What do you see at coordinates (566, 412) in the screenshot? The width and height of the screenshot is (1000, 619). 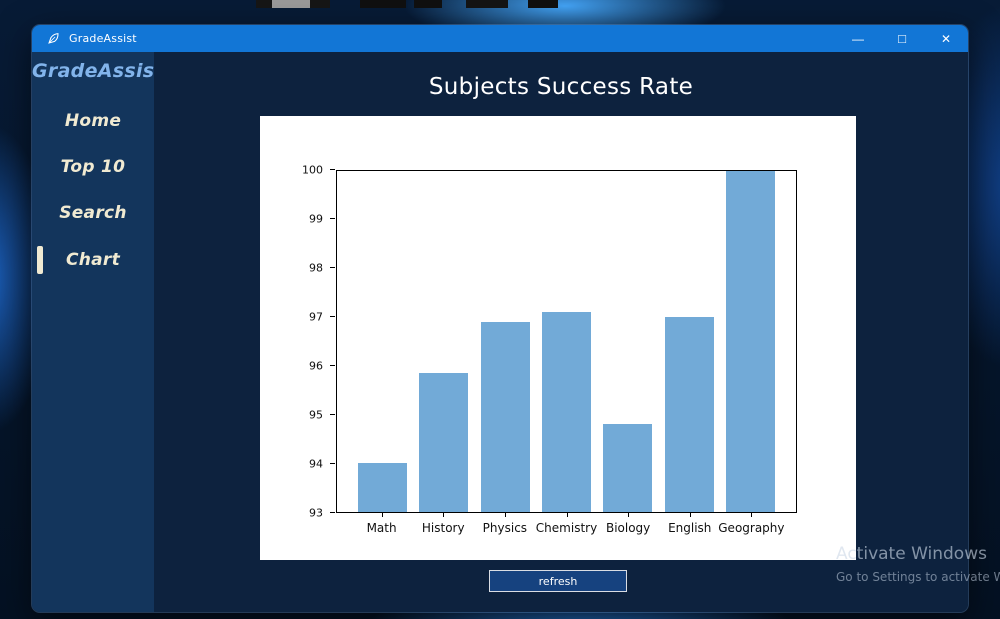 I see `bar-chemistry` at bounding box center [566, 412].